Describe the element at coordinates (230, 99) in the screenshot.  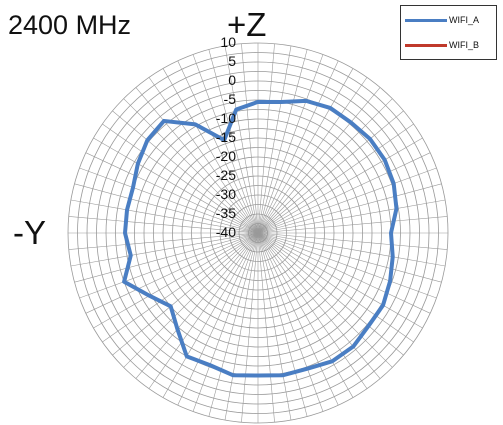
I see `radial-tick-label: -5` at that location.